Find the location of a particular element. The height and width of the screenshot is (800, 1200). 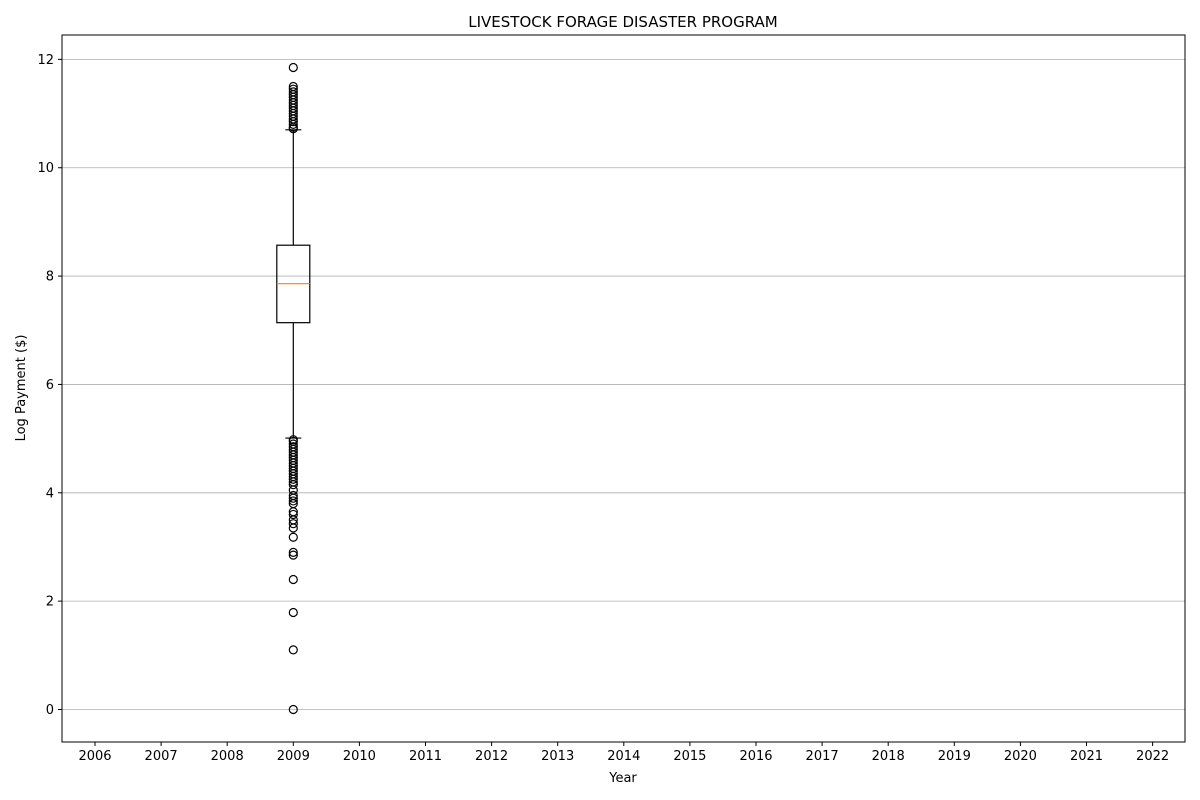

x-tick-label: 2010 is located at coordinates (359, 756).